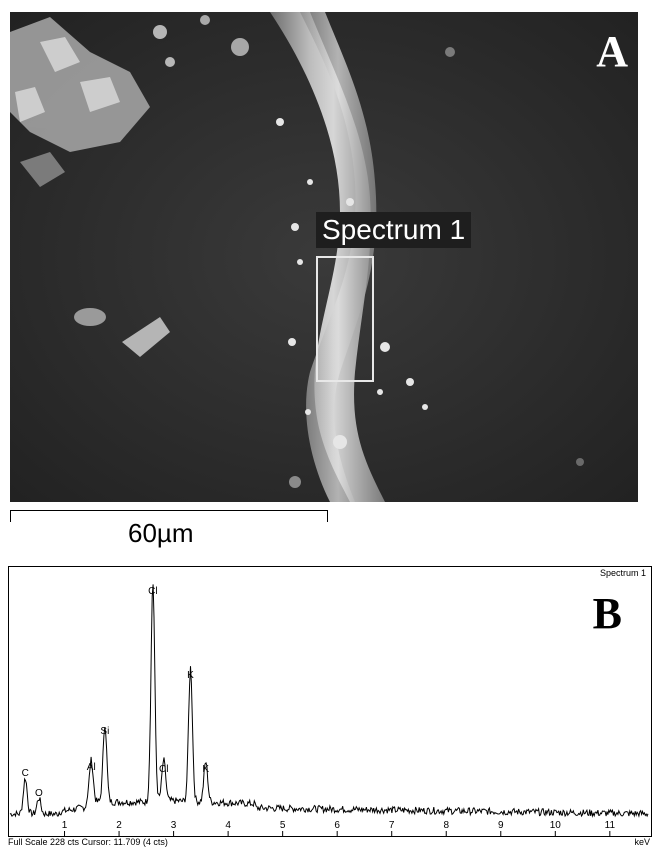 This screenshot has height=847, width=652. What do you see at coordinates (610, 825) in the screenshot?
I see `x-tick-label: 11` at bounding box center [610, 825].